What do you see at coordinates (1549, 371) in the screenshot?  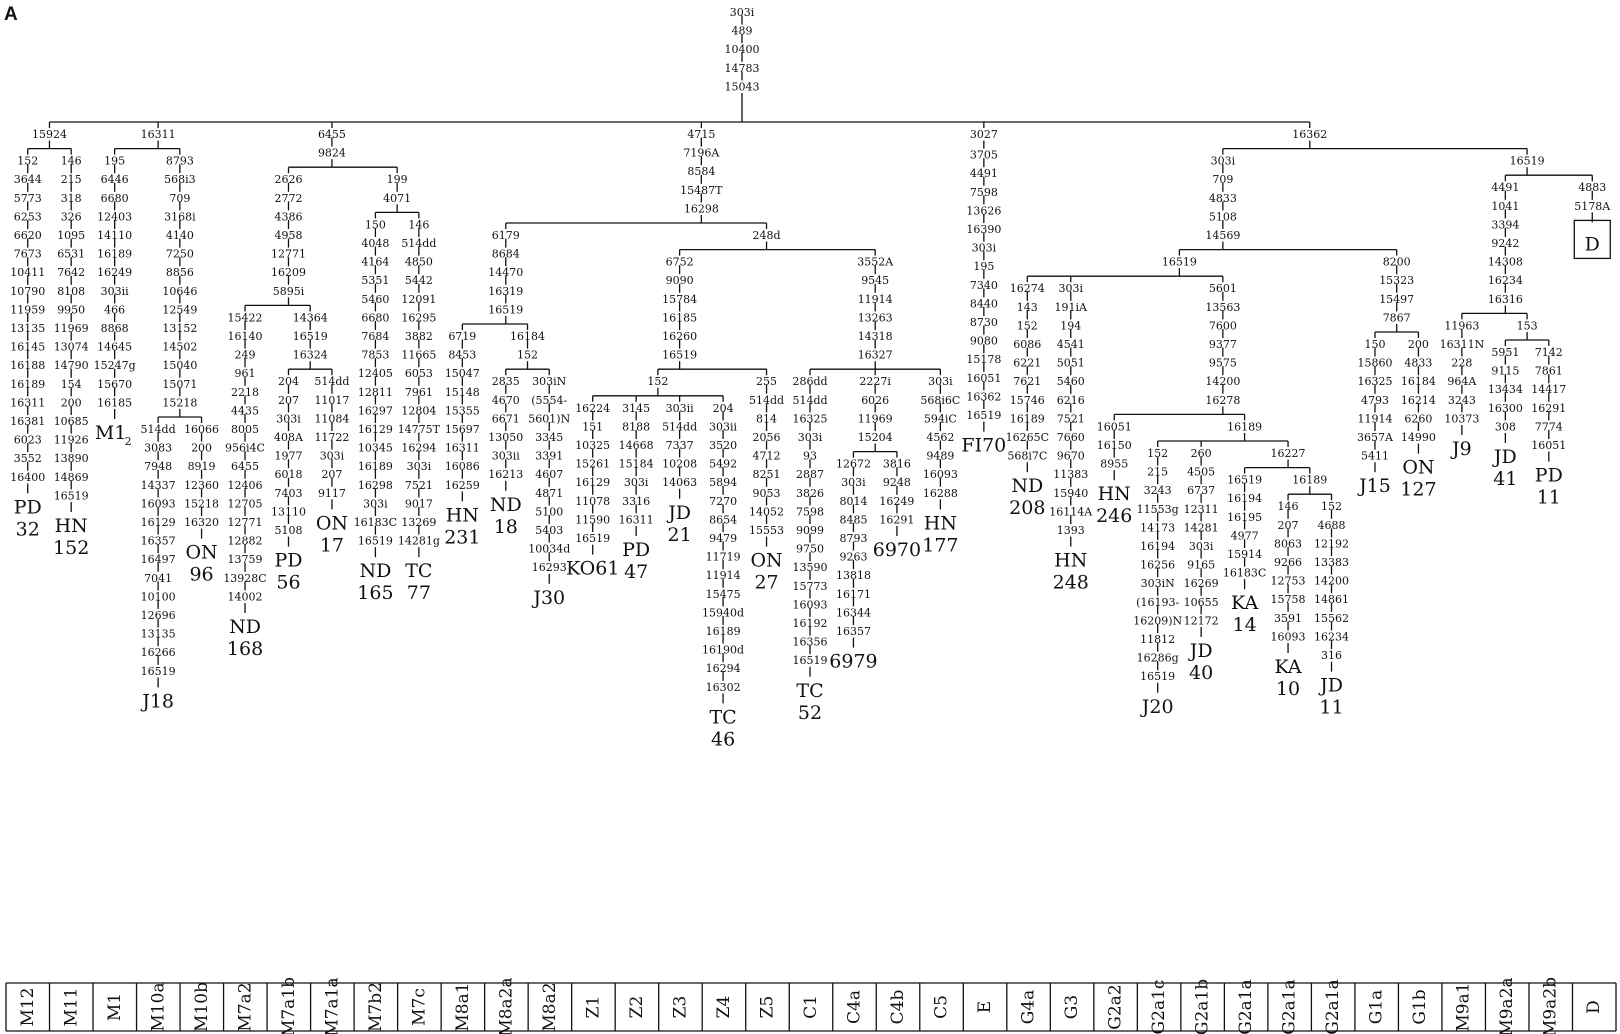 I see `mutation-label: 7861` at bounding box center [1549, 371].